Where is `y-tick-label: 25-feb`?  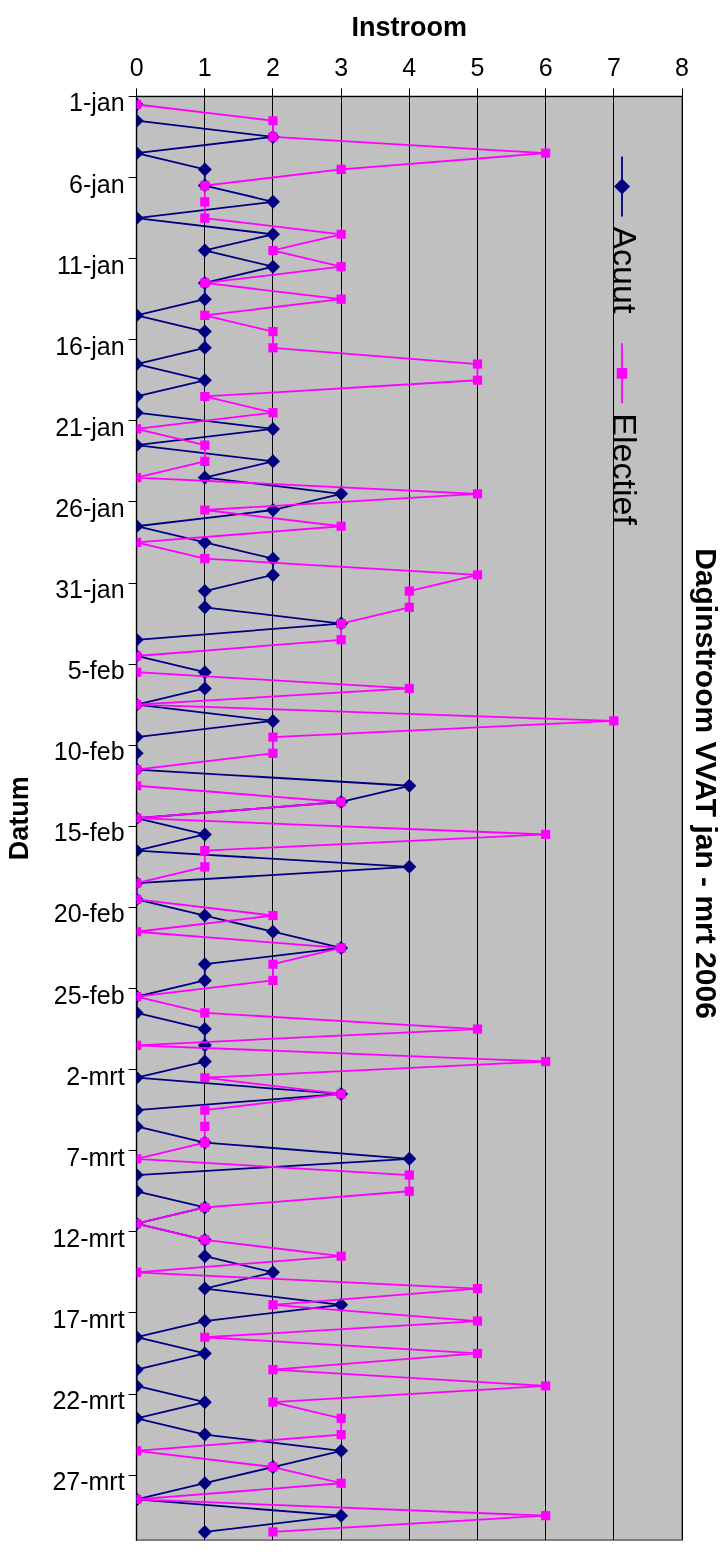 y-tick-label: 25-feb is located at coordinates (89, 994).